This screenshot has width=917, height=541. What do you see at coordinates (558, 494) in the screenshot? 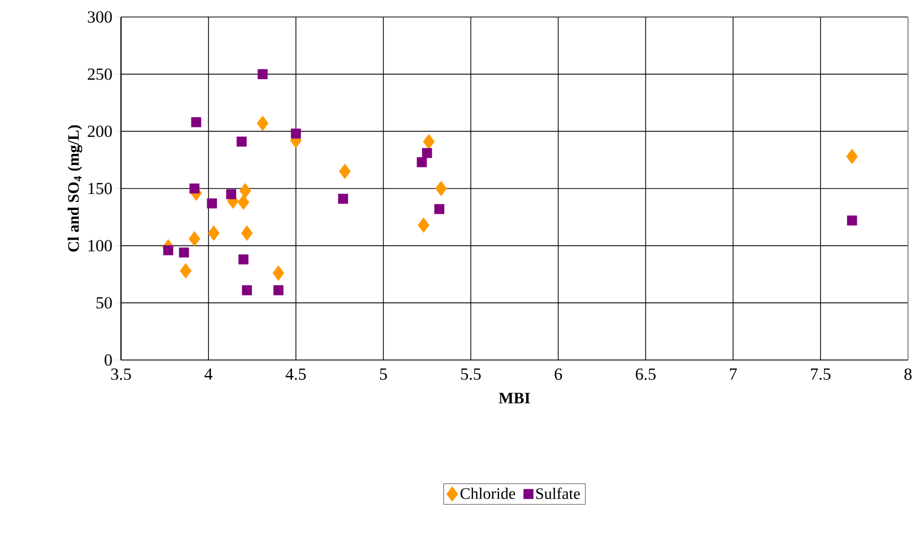
I see `legend-label: Sulfate` at bounding box center [558, 494].